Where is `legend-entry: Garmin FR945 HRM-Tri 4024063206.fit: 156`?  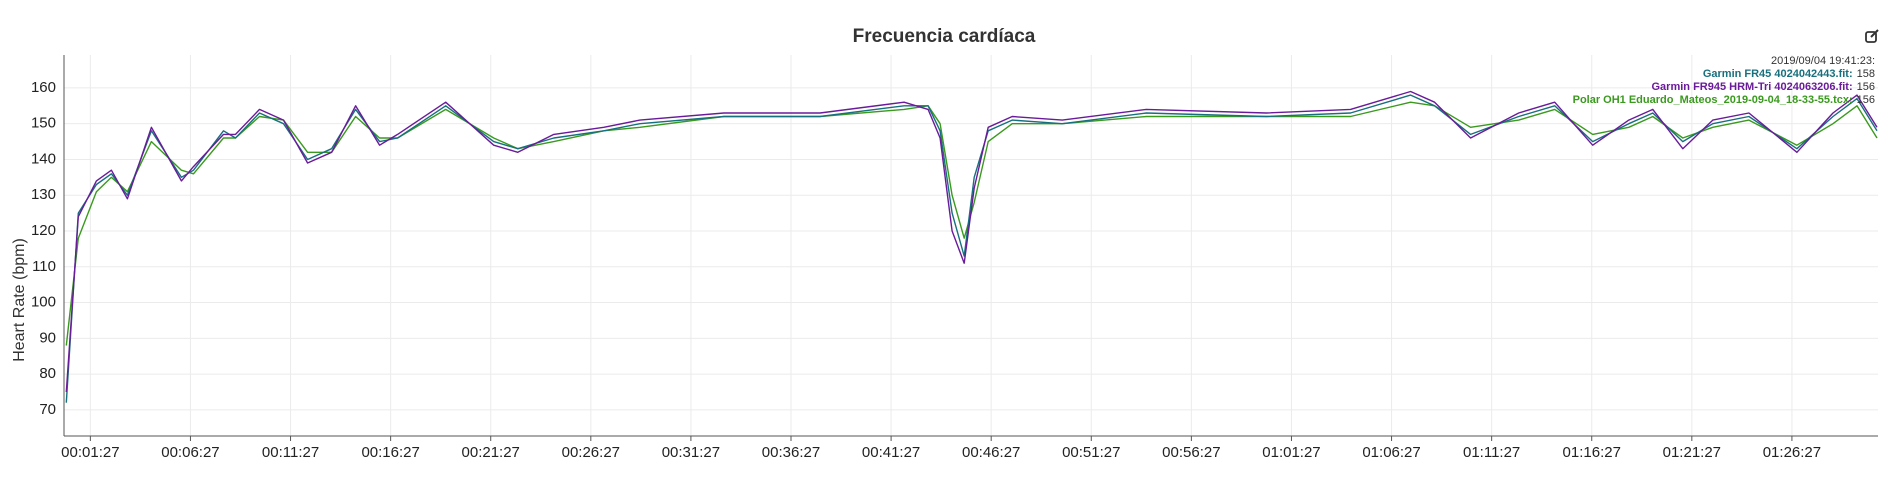 legend-entry: Garmin FR945 HRM-Tri 4024063206.fit: 156 is located at coordinates (1764, 87).